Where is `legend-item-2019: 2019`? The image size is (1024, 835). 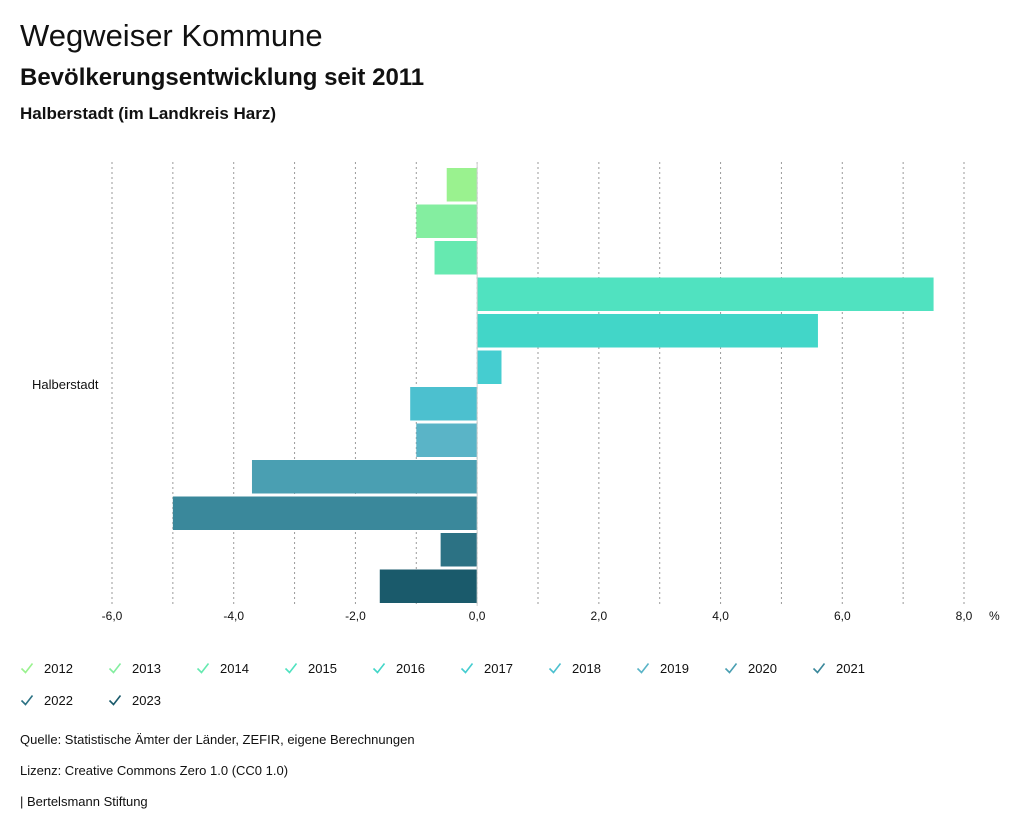 legend-item-2019: 2019 is located at coordinates (662, 668).